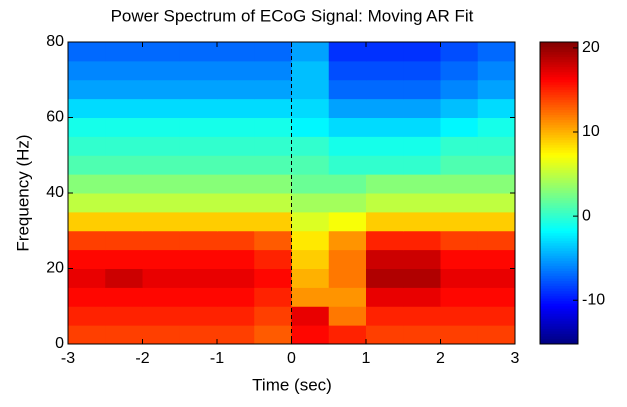 Image resolution: width=627 pixels, height=407 pixels. Describe the element at coordinates (59, 343) in the screenshot. I see `y-tick-label: 0` at that location.